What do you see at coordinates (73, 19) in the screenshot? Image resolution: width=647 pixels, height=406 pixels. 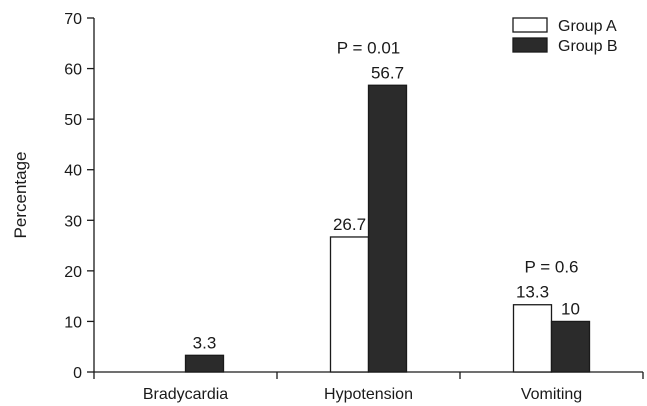 I see `y-tick-label: 70` at bounding box center [73, 19].